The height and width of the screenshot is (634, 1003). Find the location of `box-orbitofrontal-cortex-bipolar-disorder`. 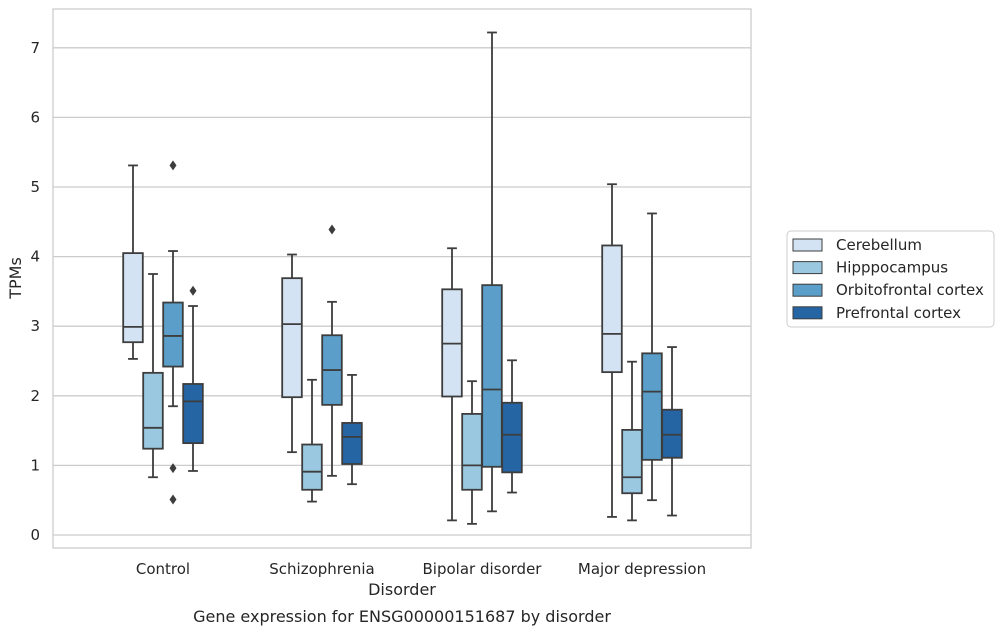

box-orbitofrontal-cortex-bipolar-disorder is located at coordinates (492, 272).